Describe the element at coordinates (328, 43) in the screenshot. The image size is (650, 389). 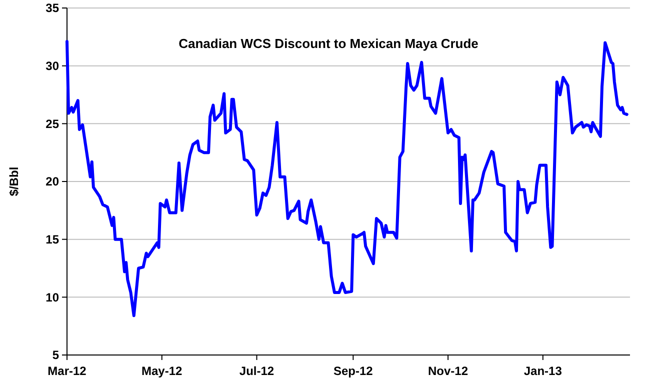
I see `text: Canadian WCS Discount to Mexican Maya Crude` at that location.